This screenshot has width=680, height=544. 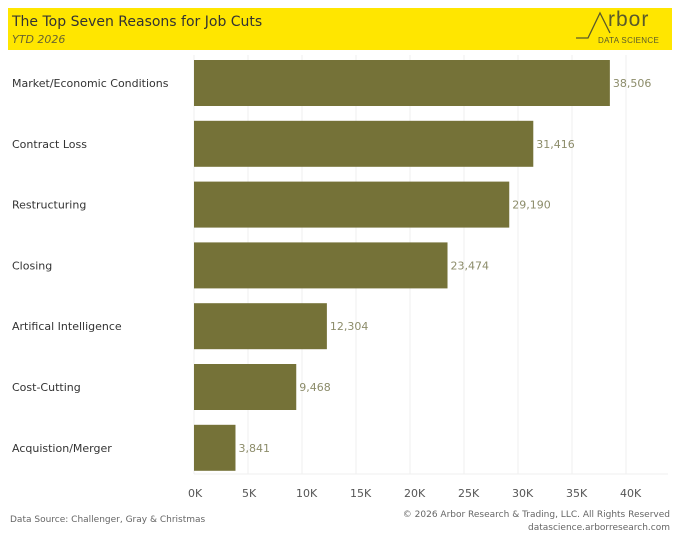 I want to click on x-tick-label: 25K, so click(x=469, y=493).